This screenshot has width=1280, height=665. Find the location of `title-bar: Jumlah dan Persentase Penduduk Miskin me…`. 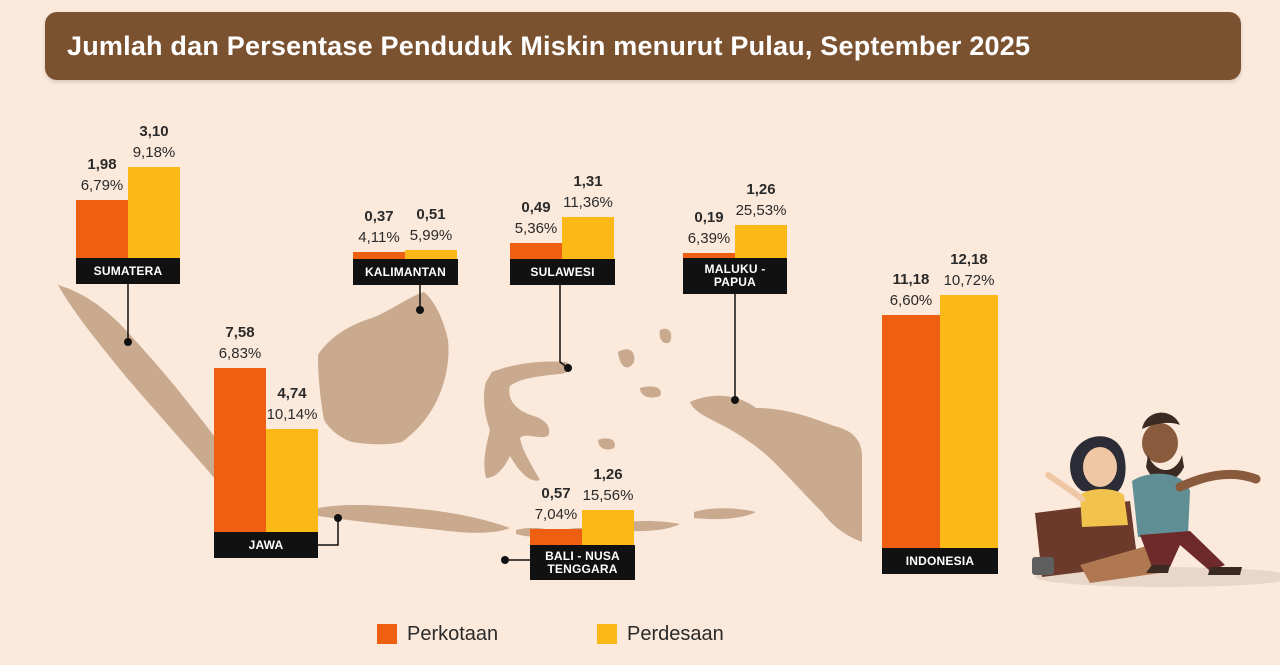

title-bar: Jumlah dan Persentase Penduduk Miskin me… is located at coordinates (643, 46).